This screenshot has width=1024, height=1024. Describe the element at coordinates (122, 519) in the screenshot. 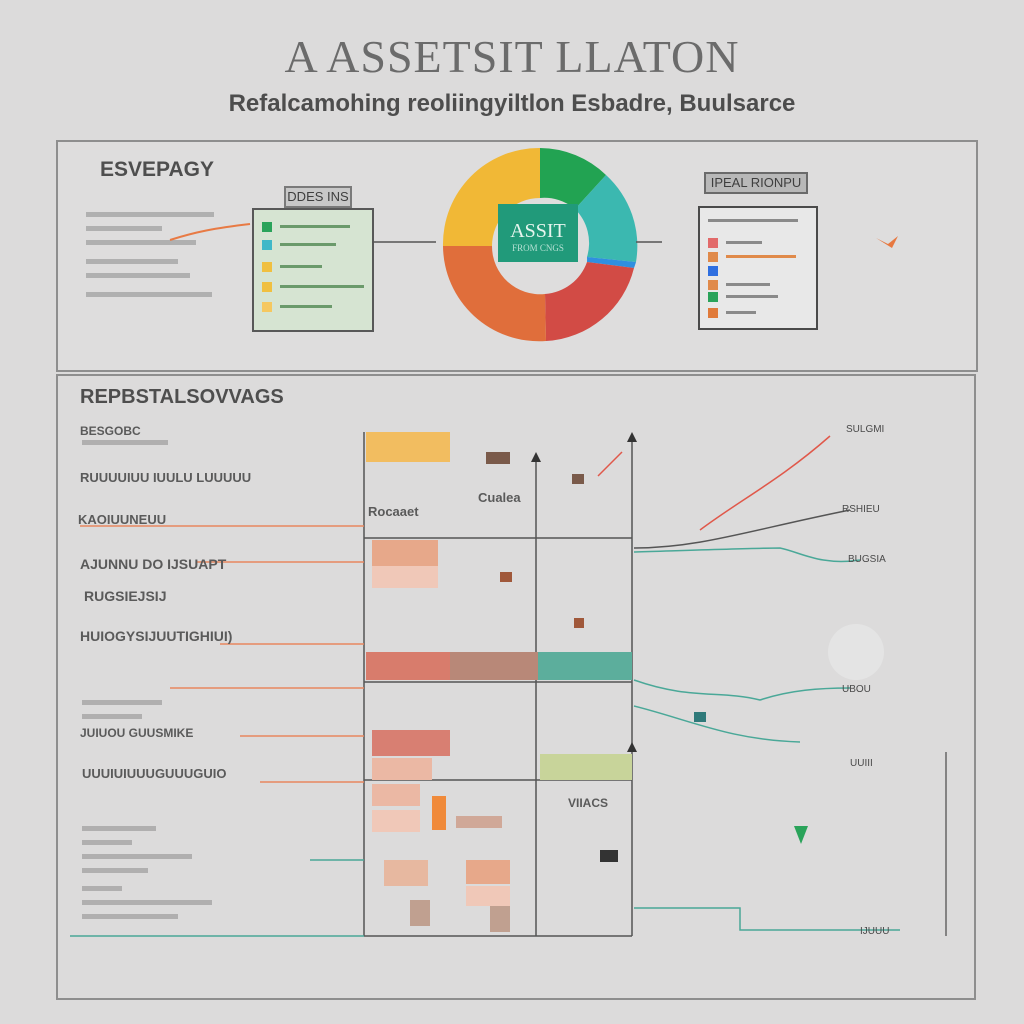

I see `left-label-3: KAOIUUNEUU` at that location.